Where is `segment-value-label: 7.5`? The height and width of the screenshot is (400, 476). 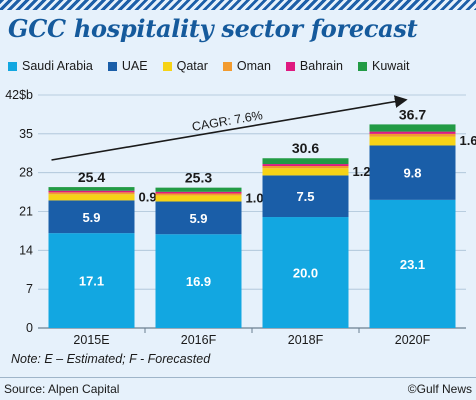
segment-value-label: 7.5 is located at coordinates (305, 196).